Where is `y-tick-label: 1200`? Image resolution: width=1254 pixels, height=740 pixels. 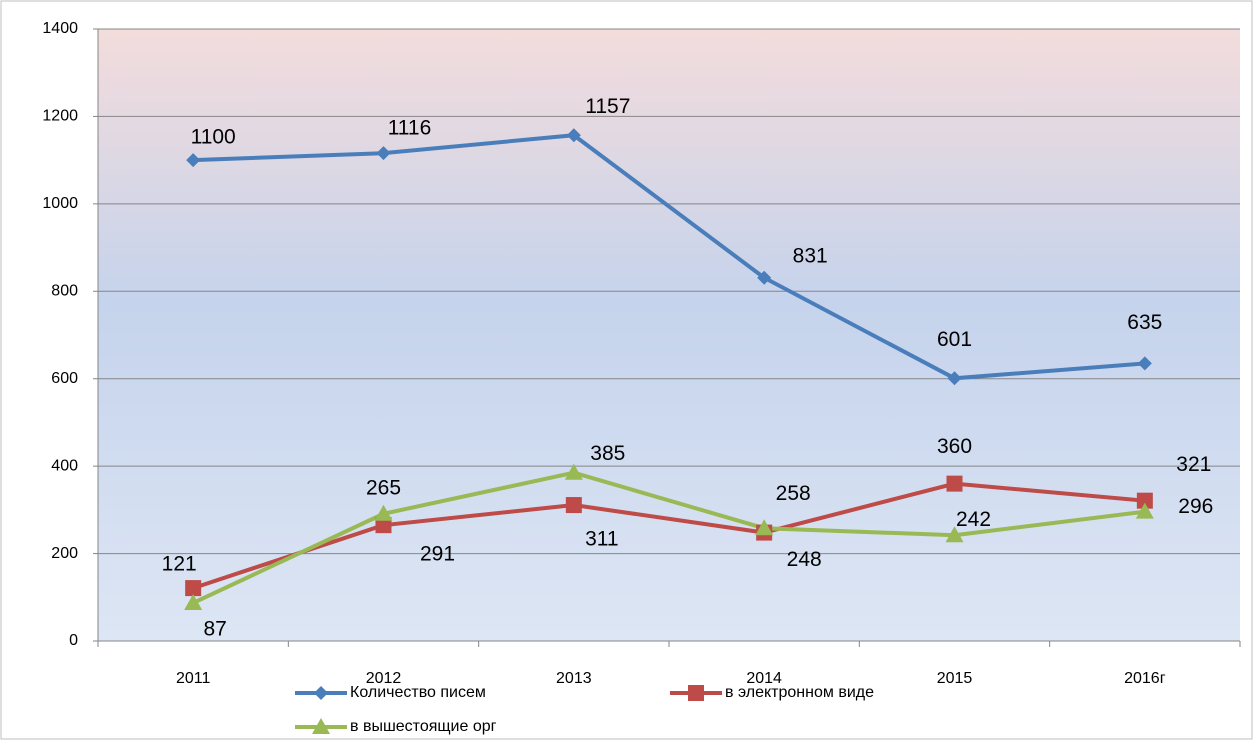 y-tick-label: 1200 is located at coordinates (60, 116).